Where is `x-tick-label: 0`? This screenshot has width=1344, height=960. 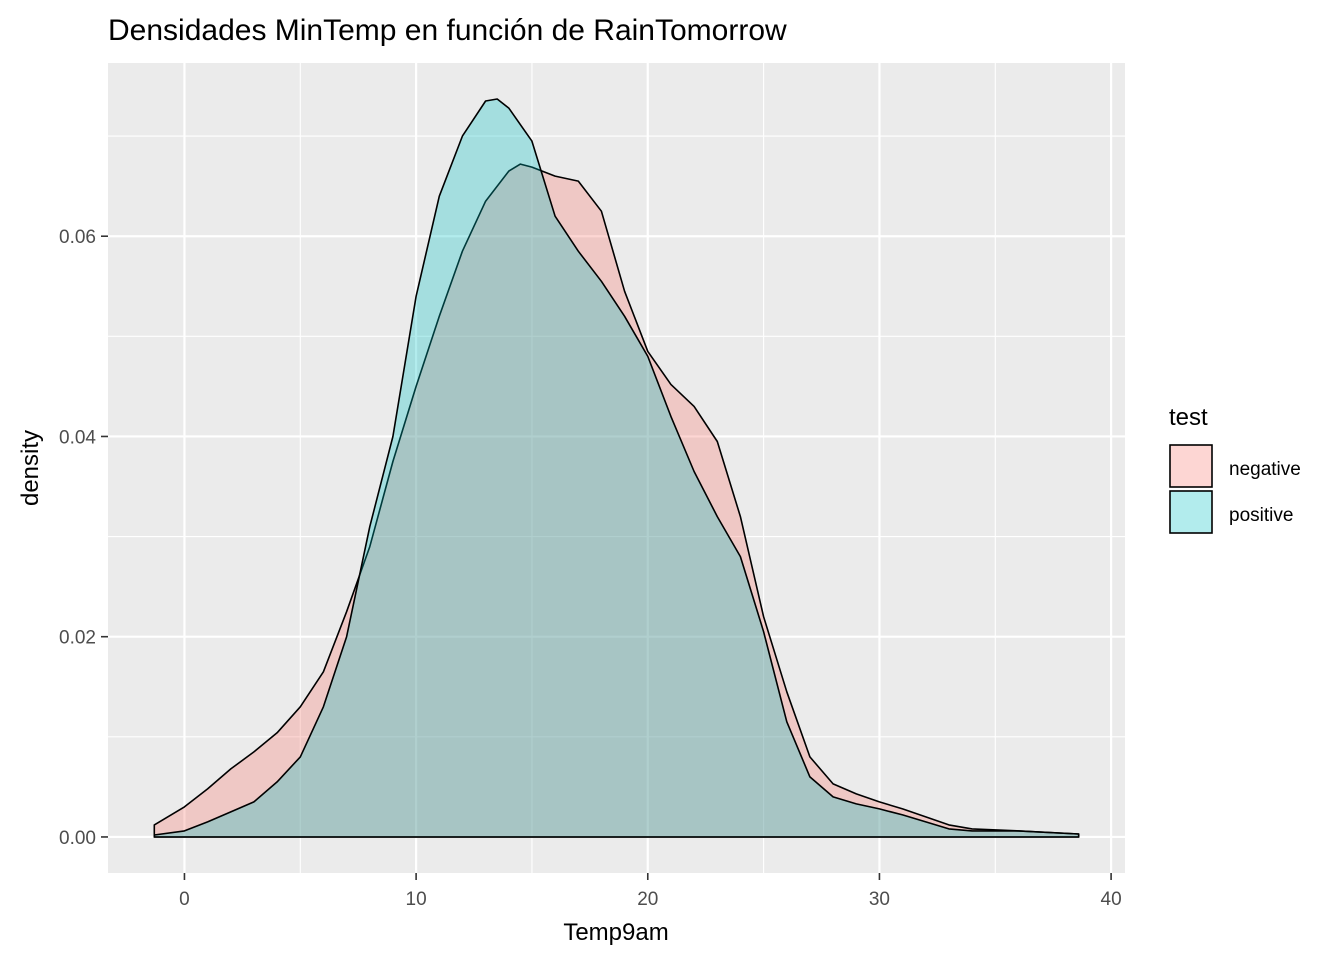
x-tick-label: 0 is located at coordinates (184, 899).